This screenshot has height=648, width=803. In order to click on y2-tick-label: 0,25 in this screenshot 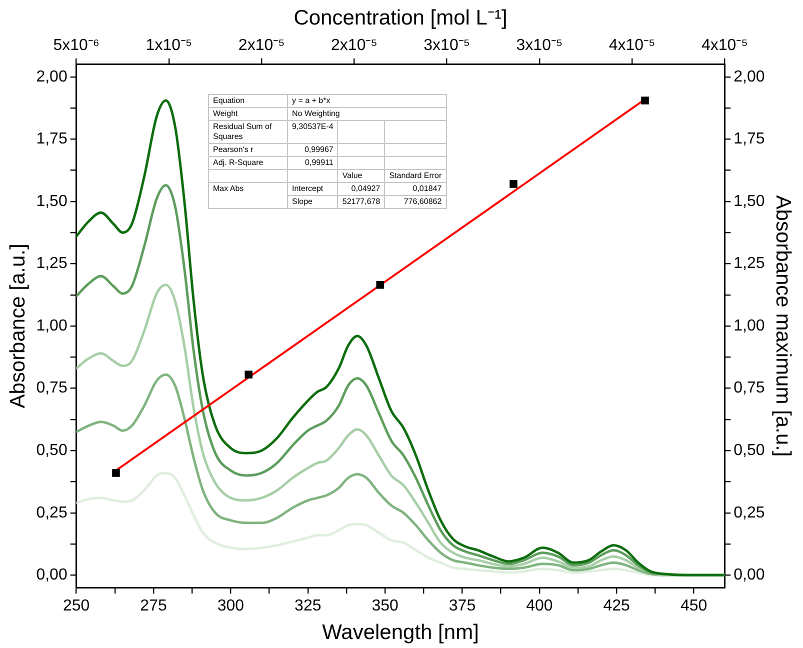, I will do `click(749, 513)`.